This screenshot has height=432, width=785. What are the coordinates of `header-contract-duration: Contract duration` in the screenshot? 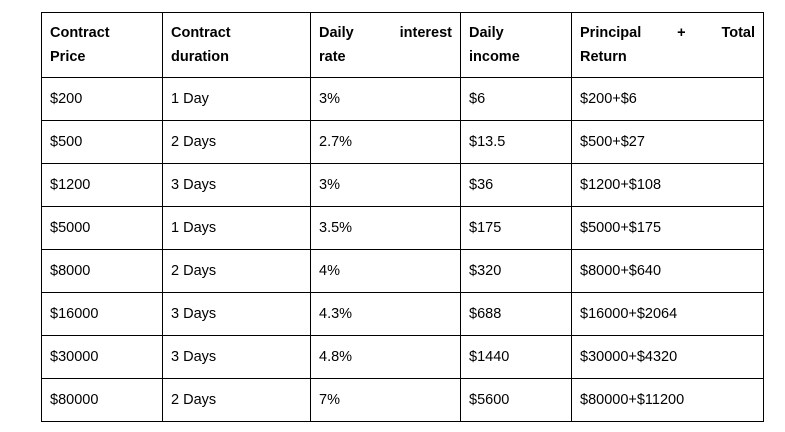 It's located at (236, 45).